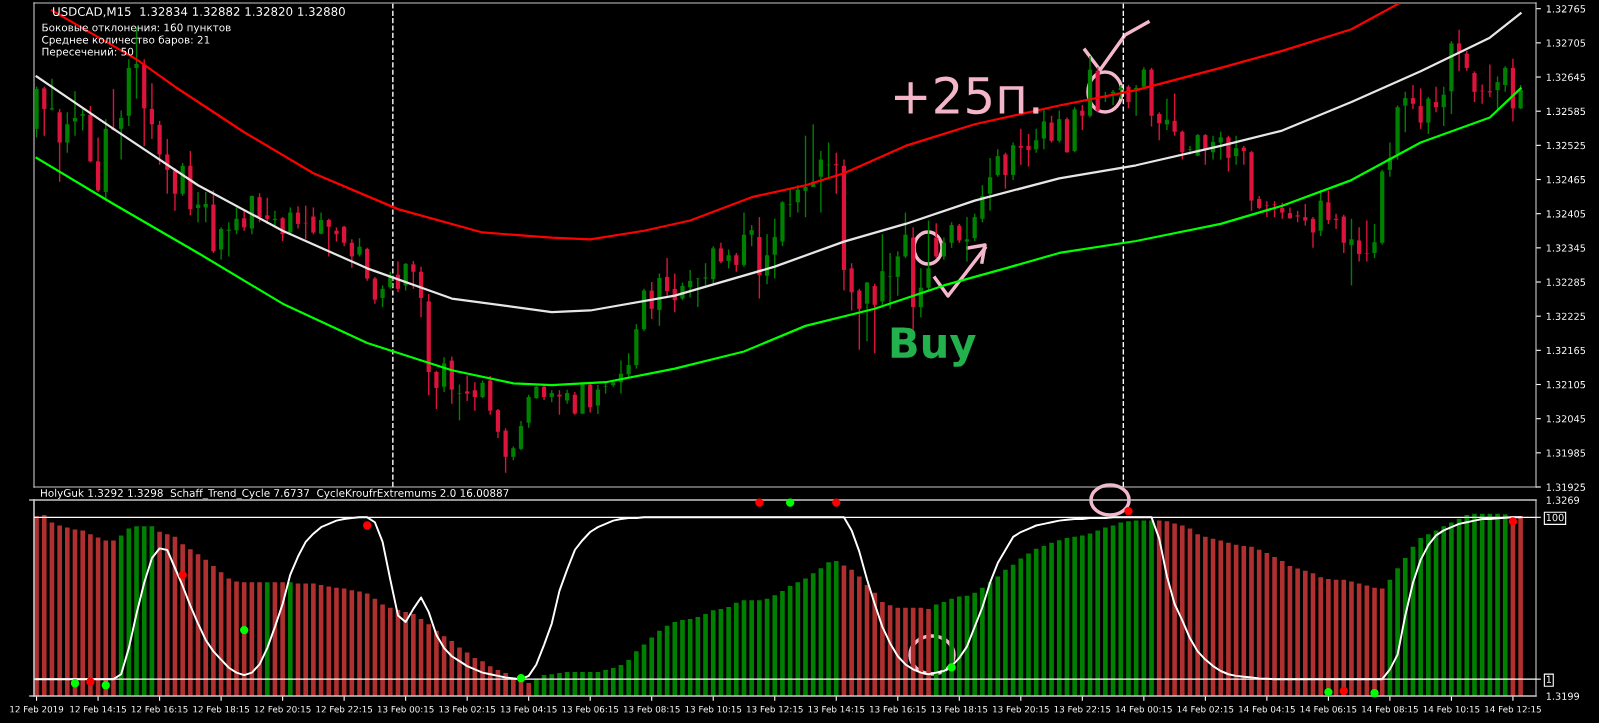  What do you see at coordinates (1205, 709) in the screenshot?
I see `x-tick-label: 14 Feb 02:15` at bounding box center [1205, 709].